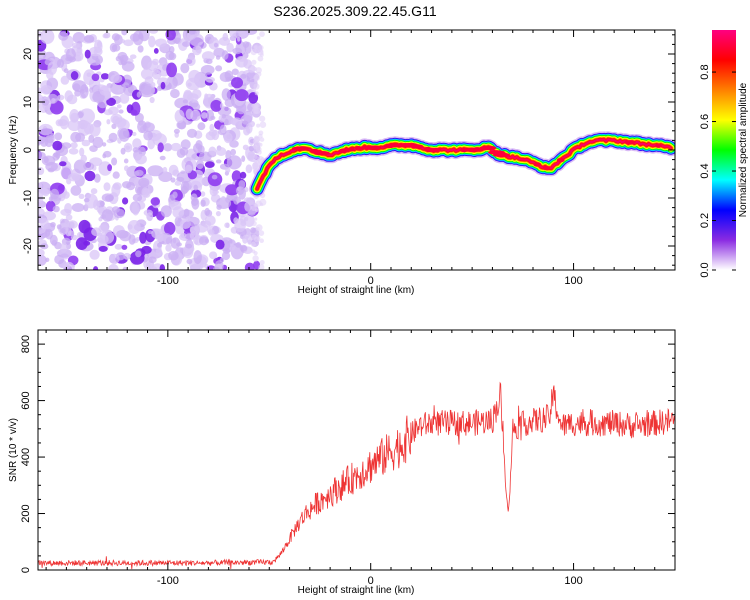 The image size is (750, 600). I want to click on figure-title: S236.2025.309.22.45.G11, so click(354, 11).